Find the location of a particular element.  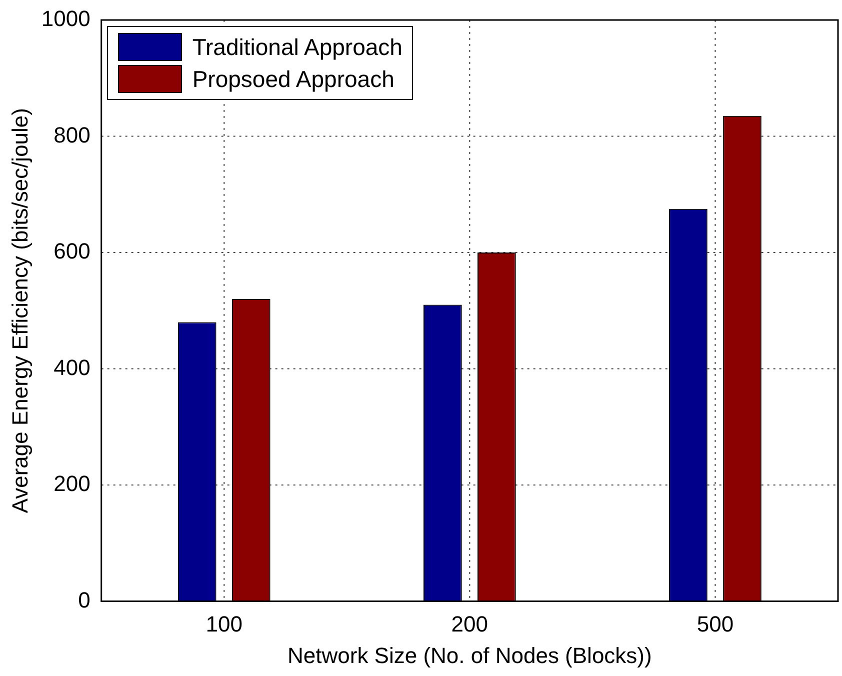

x-tick-label: 200 is located at coordinates (469, 623).